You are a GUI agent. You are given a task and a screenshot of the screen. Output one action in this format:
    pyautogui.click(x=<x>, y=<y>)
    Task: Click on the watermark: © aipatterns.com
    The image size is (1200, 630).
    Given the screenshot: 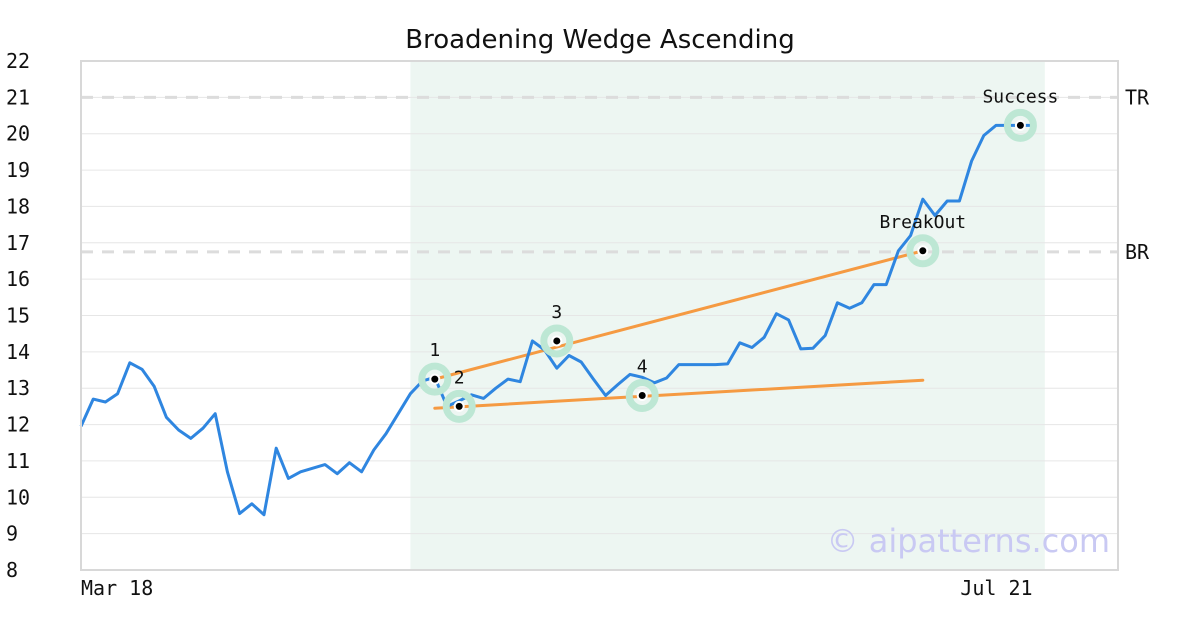 What is the action you would take?
    pyautogui.click(x=968, y=541)
    